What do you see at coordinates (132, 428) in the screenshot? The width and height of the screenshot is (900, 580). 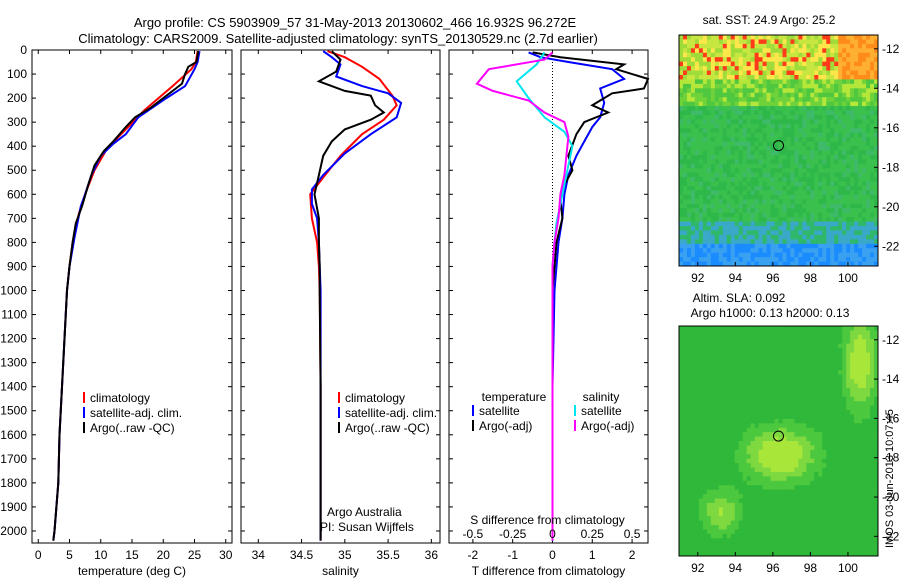 I see `legend-entry: Argo(..raw -QC)` at bounding box center [132, 428].